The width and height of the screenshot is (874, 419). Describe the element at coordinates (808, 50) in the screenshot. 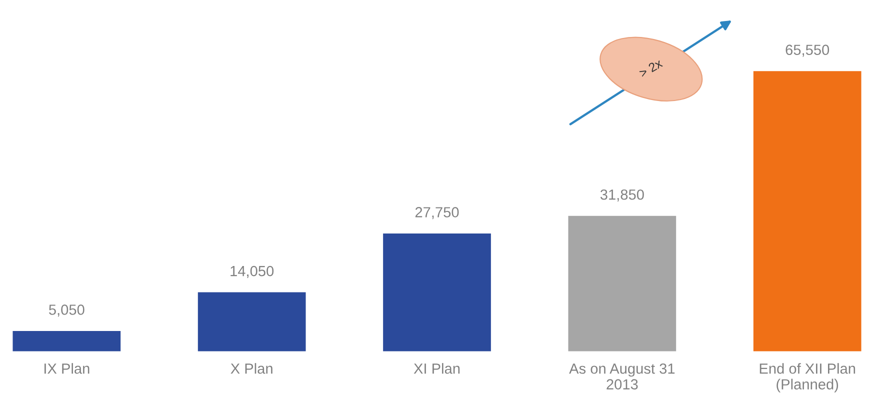

I see `data-label: 65,550` at that location.